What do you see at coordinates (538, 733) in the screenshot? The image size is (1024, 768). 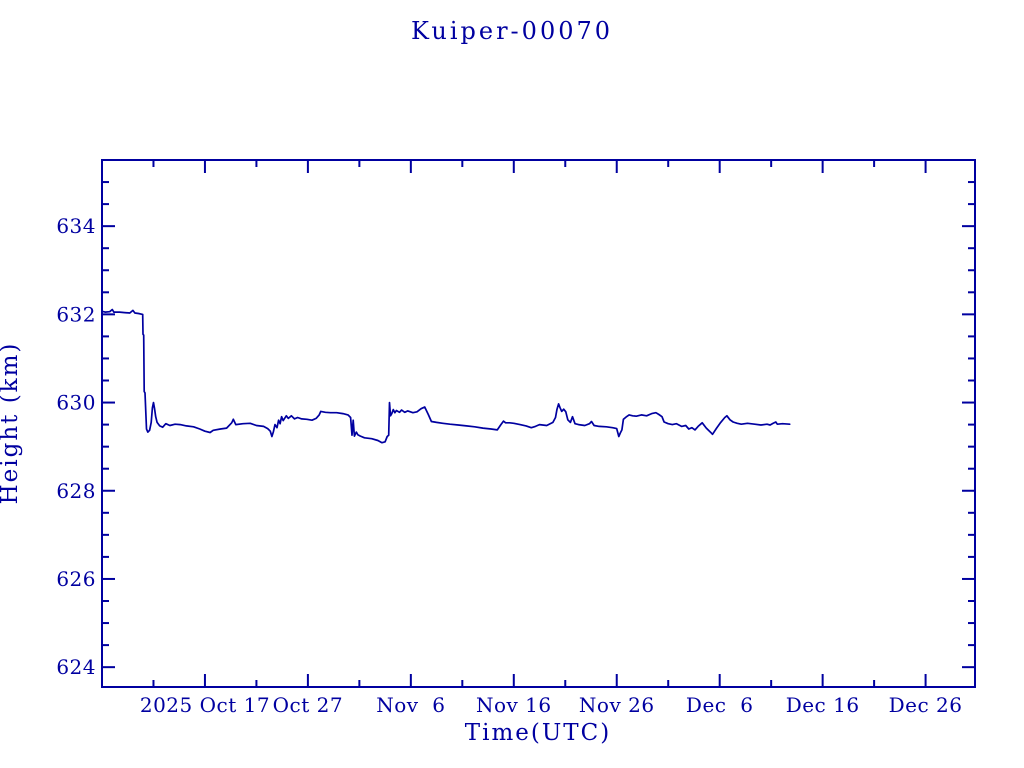 I see `x-axis-title: Time(UTC)` at bounding box center [538, 733].